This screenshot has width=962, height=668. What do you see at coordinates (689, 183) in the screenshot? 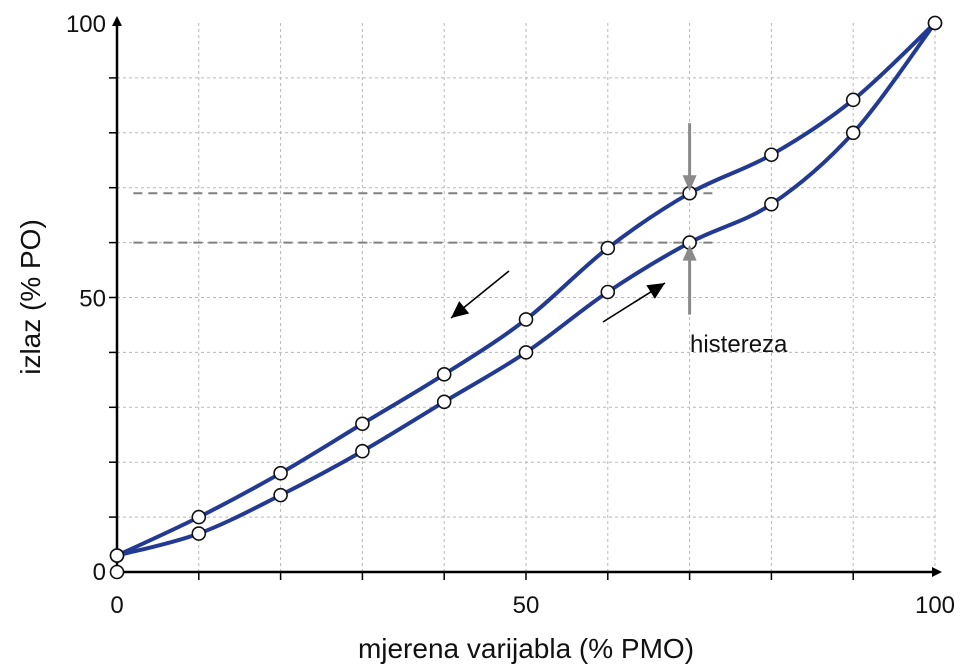
I see `hysteresis-arrow-down-head` at bounding box center [689, 183].